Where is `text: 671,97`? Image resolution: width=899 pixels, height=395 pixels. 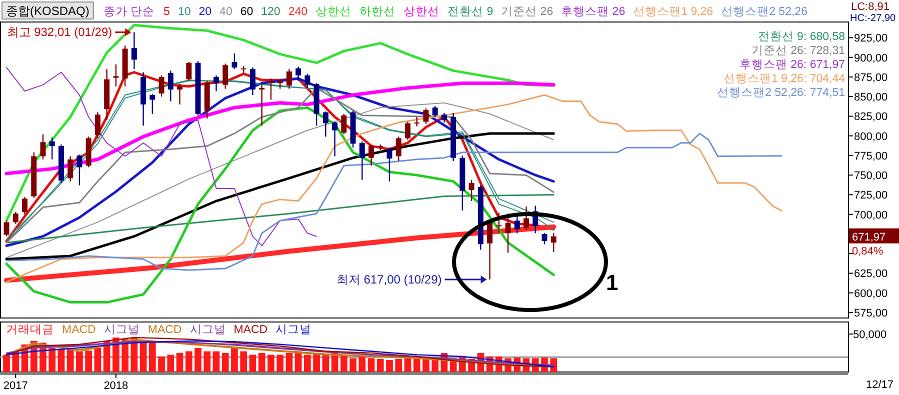
text: 671,97 is located at coordinates (869, 237).